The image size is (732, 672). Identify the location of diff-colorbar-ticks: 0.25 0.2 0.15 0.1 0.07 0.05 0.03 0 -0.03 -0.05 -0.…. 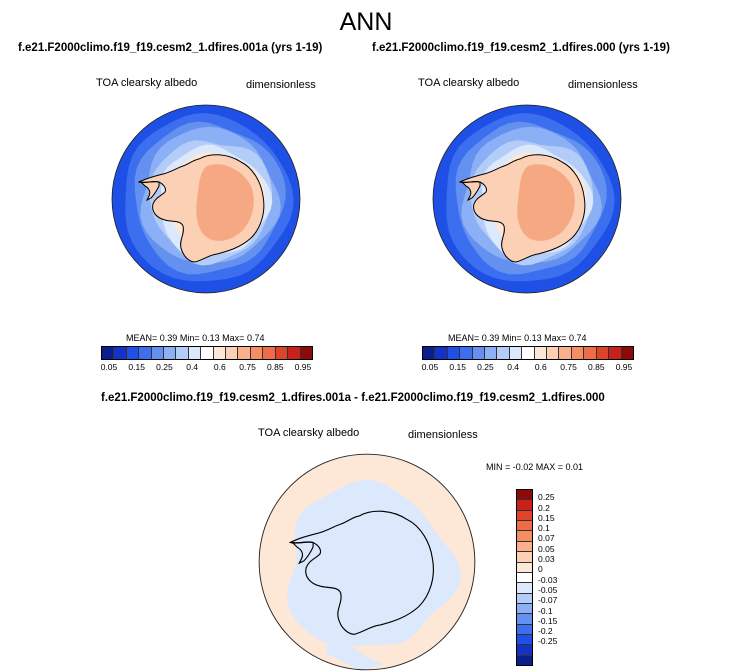
(558, 576).